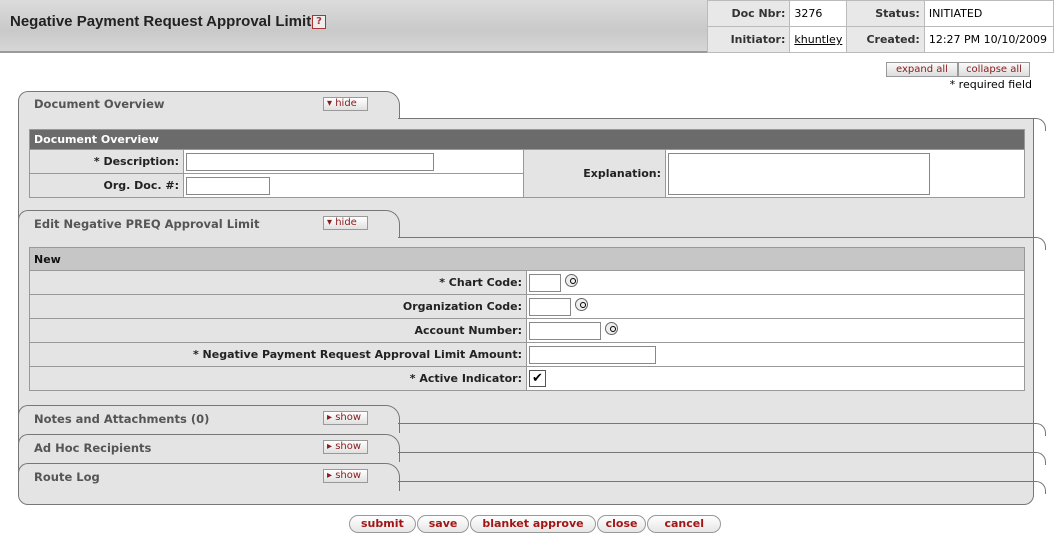 The image size is (1054, 542). I want to click on limit-amount-input, so click(592, 354).